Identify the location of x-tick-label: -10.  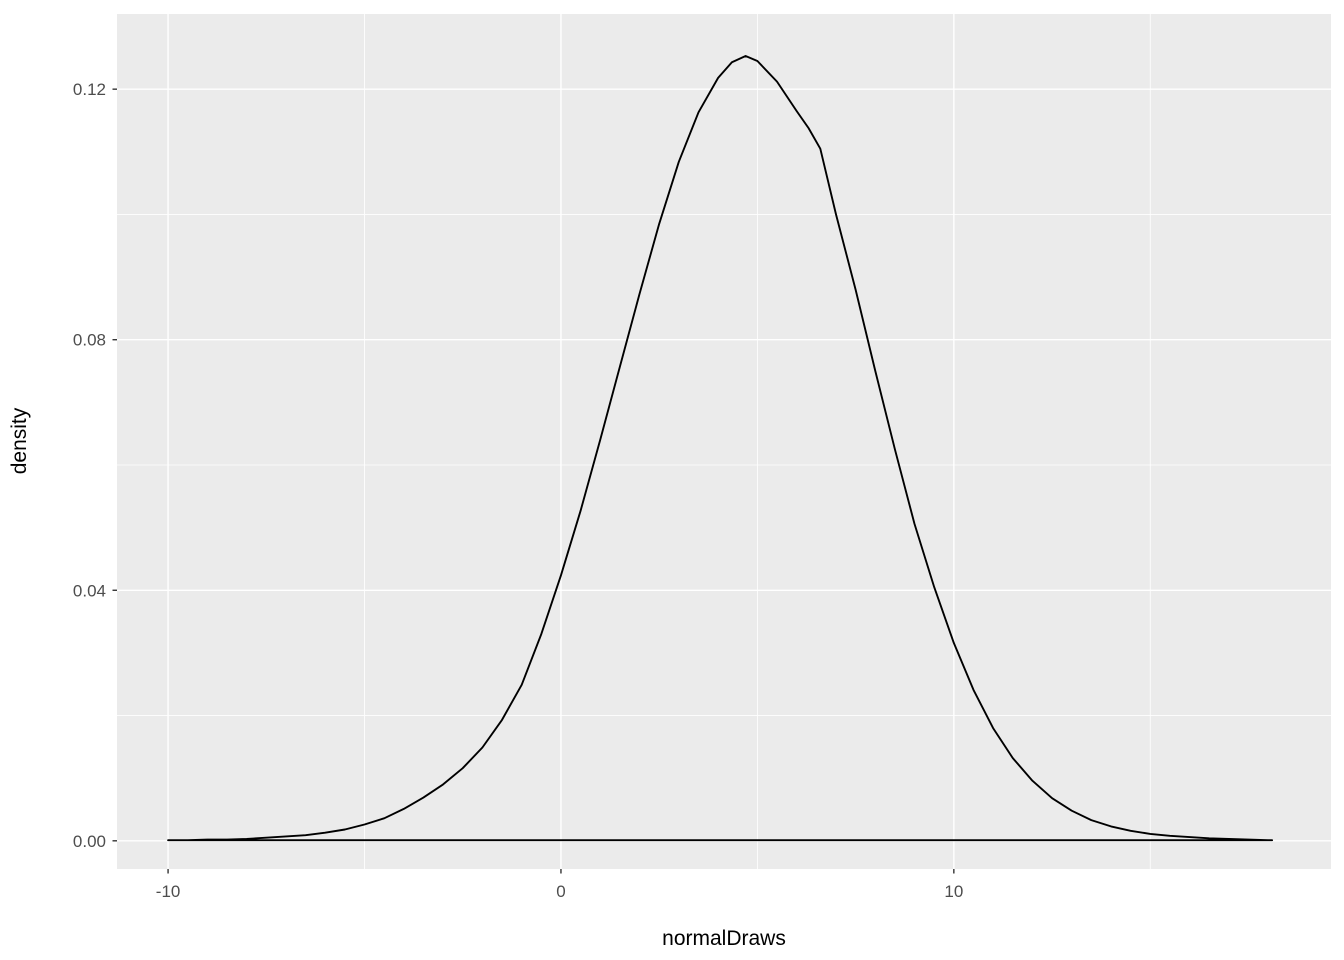
(168, 891).